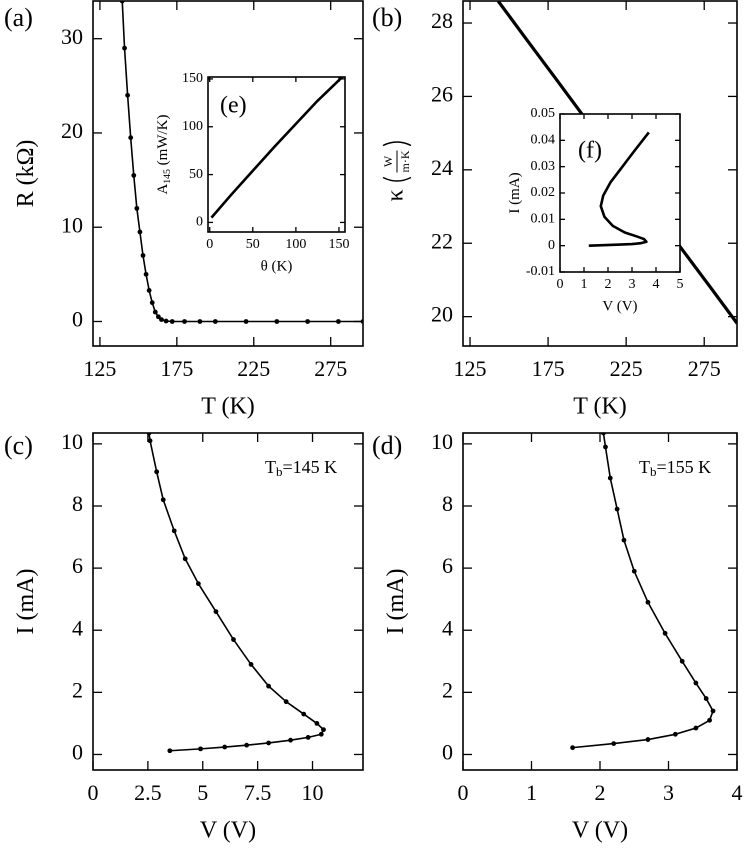  I want to click on y-axis-label: A145 (mW/K), so click(164, 154).